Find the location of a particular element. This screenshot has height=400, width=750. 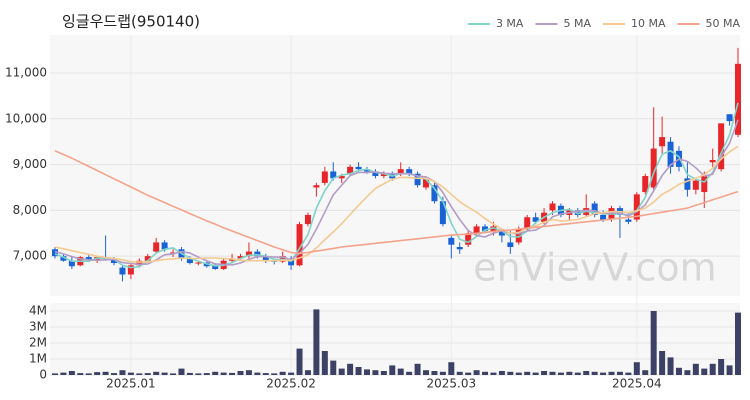

y-tick-label: 8,000 is located at coordinates (30, 210).